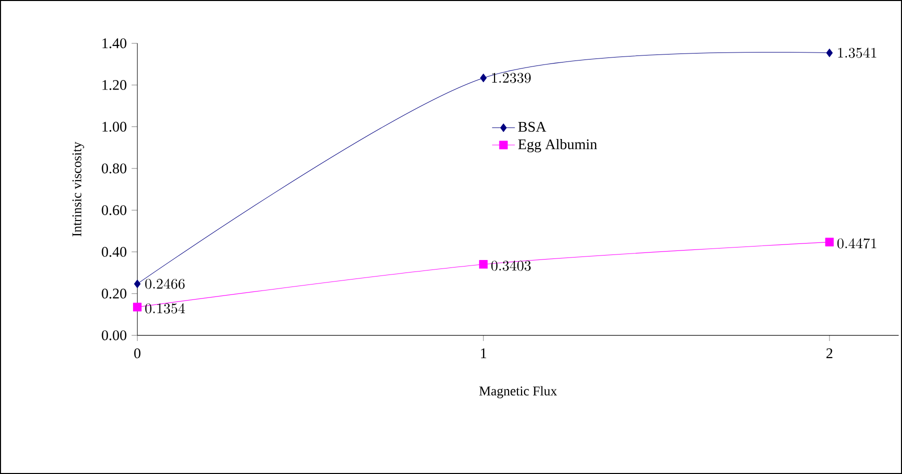  Describe the element at coordinates (532, 127) in the screenshot. I see `legend-label: BSA` at that location.